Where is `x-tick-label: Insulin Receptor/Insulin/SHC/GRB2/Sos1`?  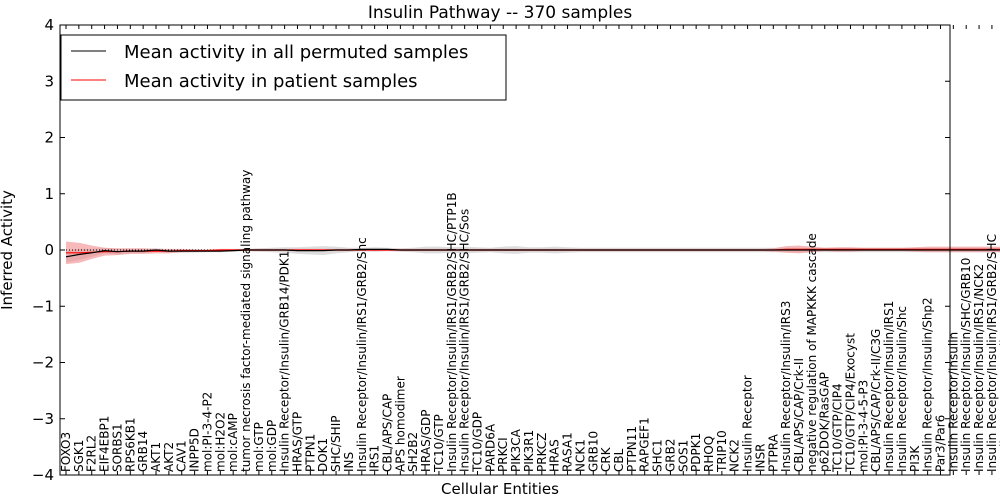
x-tick-label: Insulin Receptor/Insulin/SHC/GRB2/Sos1 is located at coordinates (999, 352).